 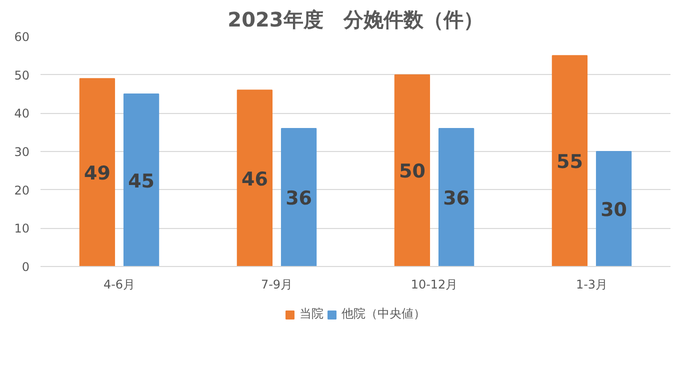 What do you see at coordinates (434, 285) in the screenshot?
I see `x-tick-label: 10-12月` at bounding box center [434, 285].